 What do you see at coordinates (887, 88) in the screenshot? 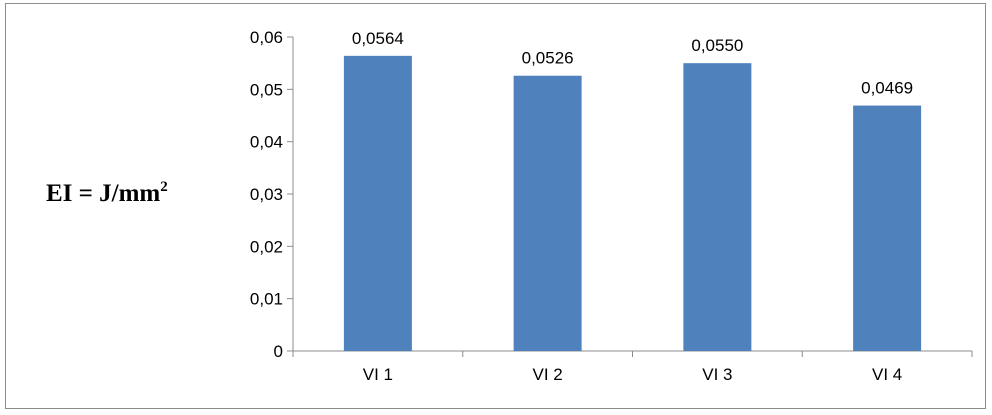
I see `data-label: 0,0469` at bounding box center [887, 88].